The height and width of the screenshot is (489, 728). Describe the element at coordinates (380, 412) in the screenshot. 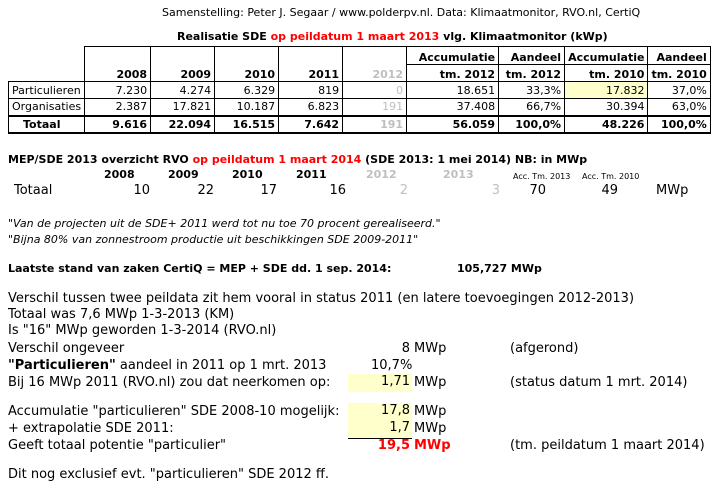

I see `accumulatie-value: 17,8` at that location.